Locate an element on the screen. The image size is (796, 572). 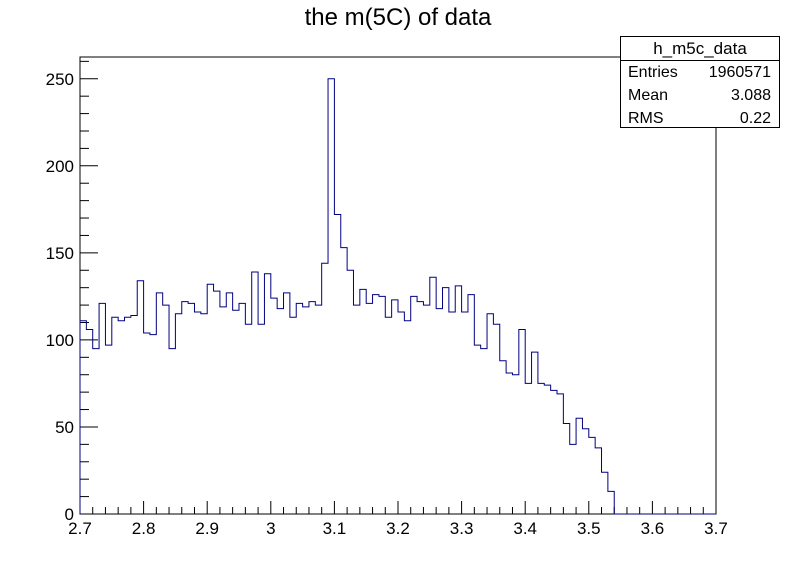
y-tick-label: 100 is located at coordinates (60, 340).